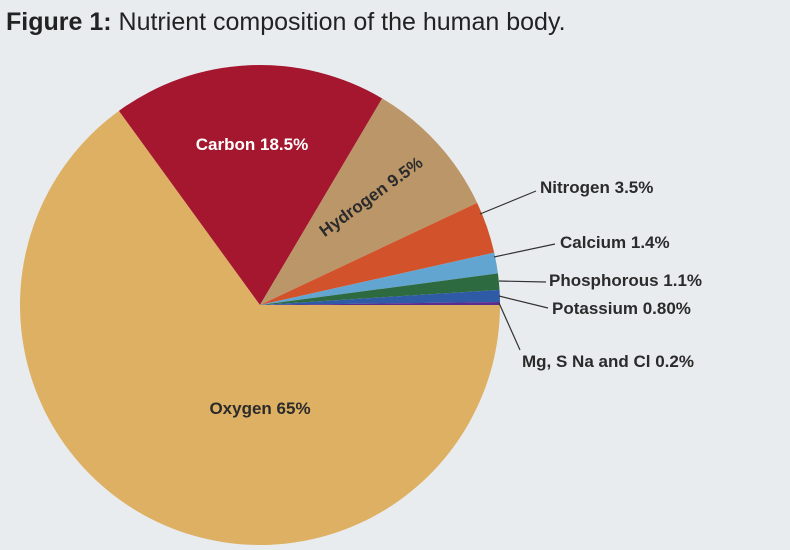 The image size is (790, 550). I want to click on slice-value-label: 0.80%, so click(667, 308).